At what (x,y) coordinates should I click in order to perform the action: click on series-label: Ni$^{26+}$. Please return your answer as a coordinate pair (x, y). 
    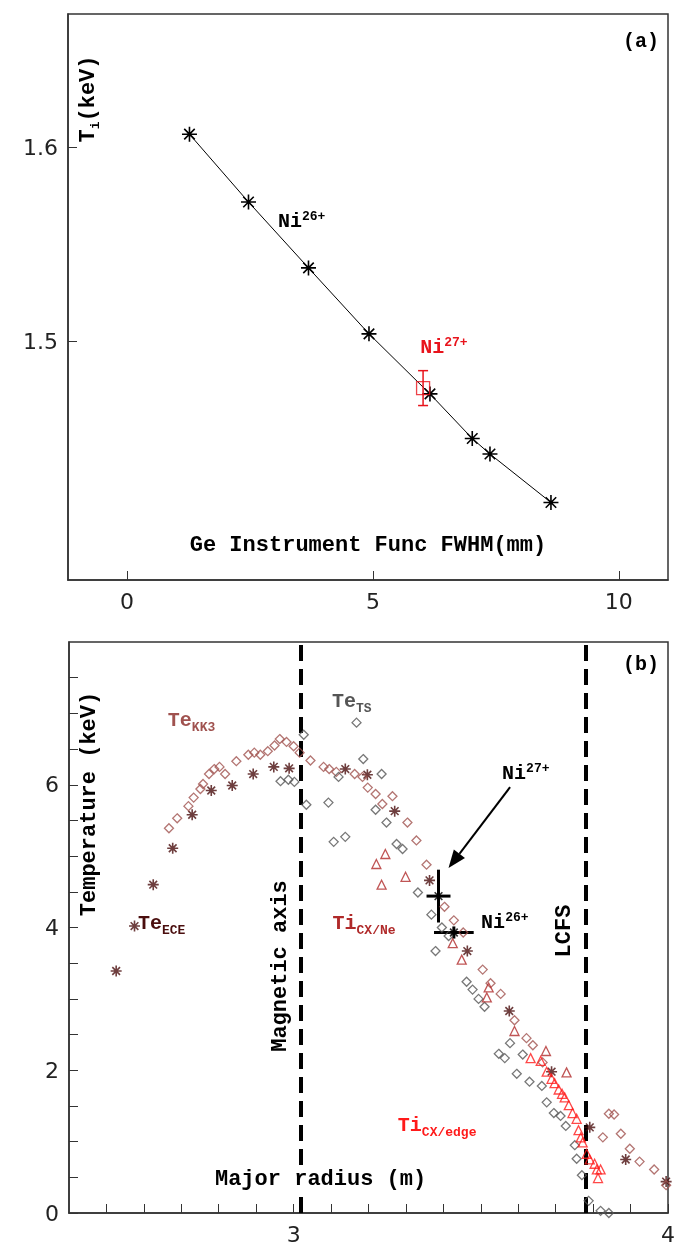
    Looking at the image, I should click on (302, 221).